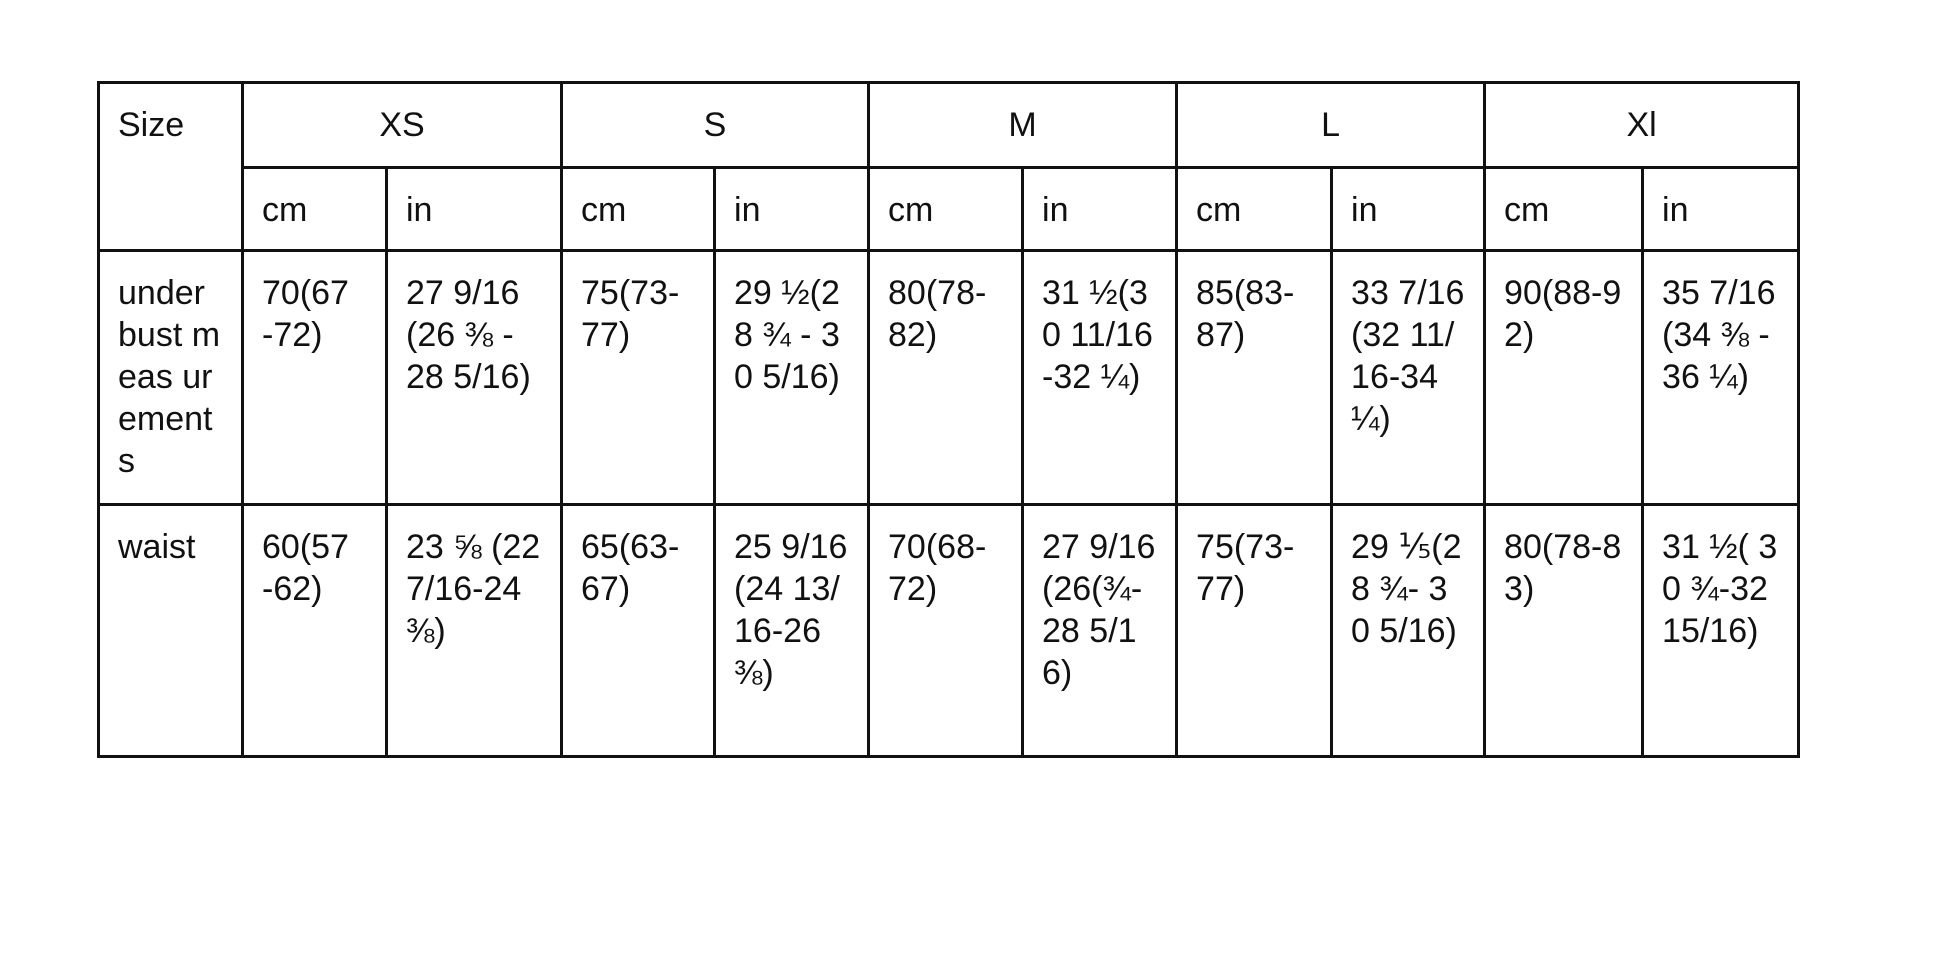 The image size is (1946, 968). What do you see at coordinates (1254, 377) in the screenshot?
I see `table-cell: 85(83-87)` at bounding box center [1254, 377].